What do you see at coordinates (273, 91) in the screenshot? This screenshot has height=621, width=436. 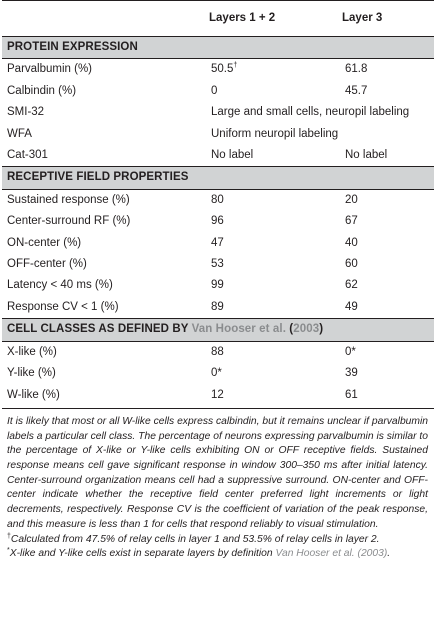 I see `row-value-layers-1-2: 0` at bounding box center [273, 91].